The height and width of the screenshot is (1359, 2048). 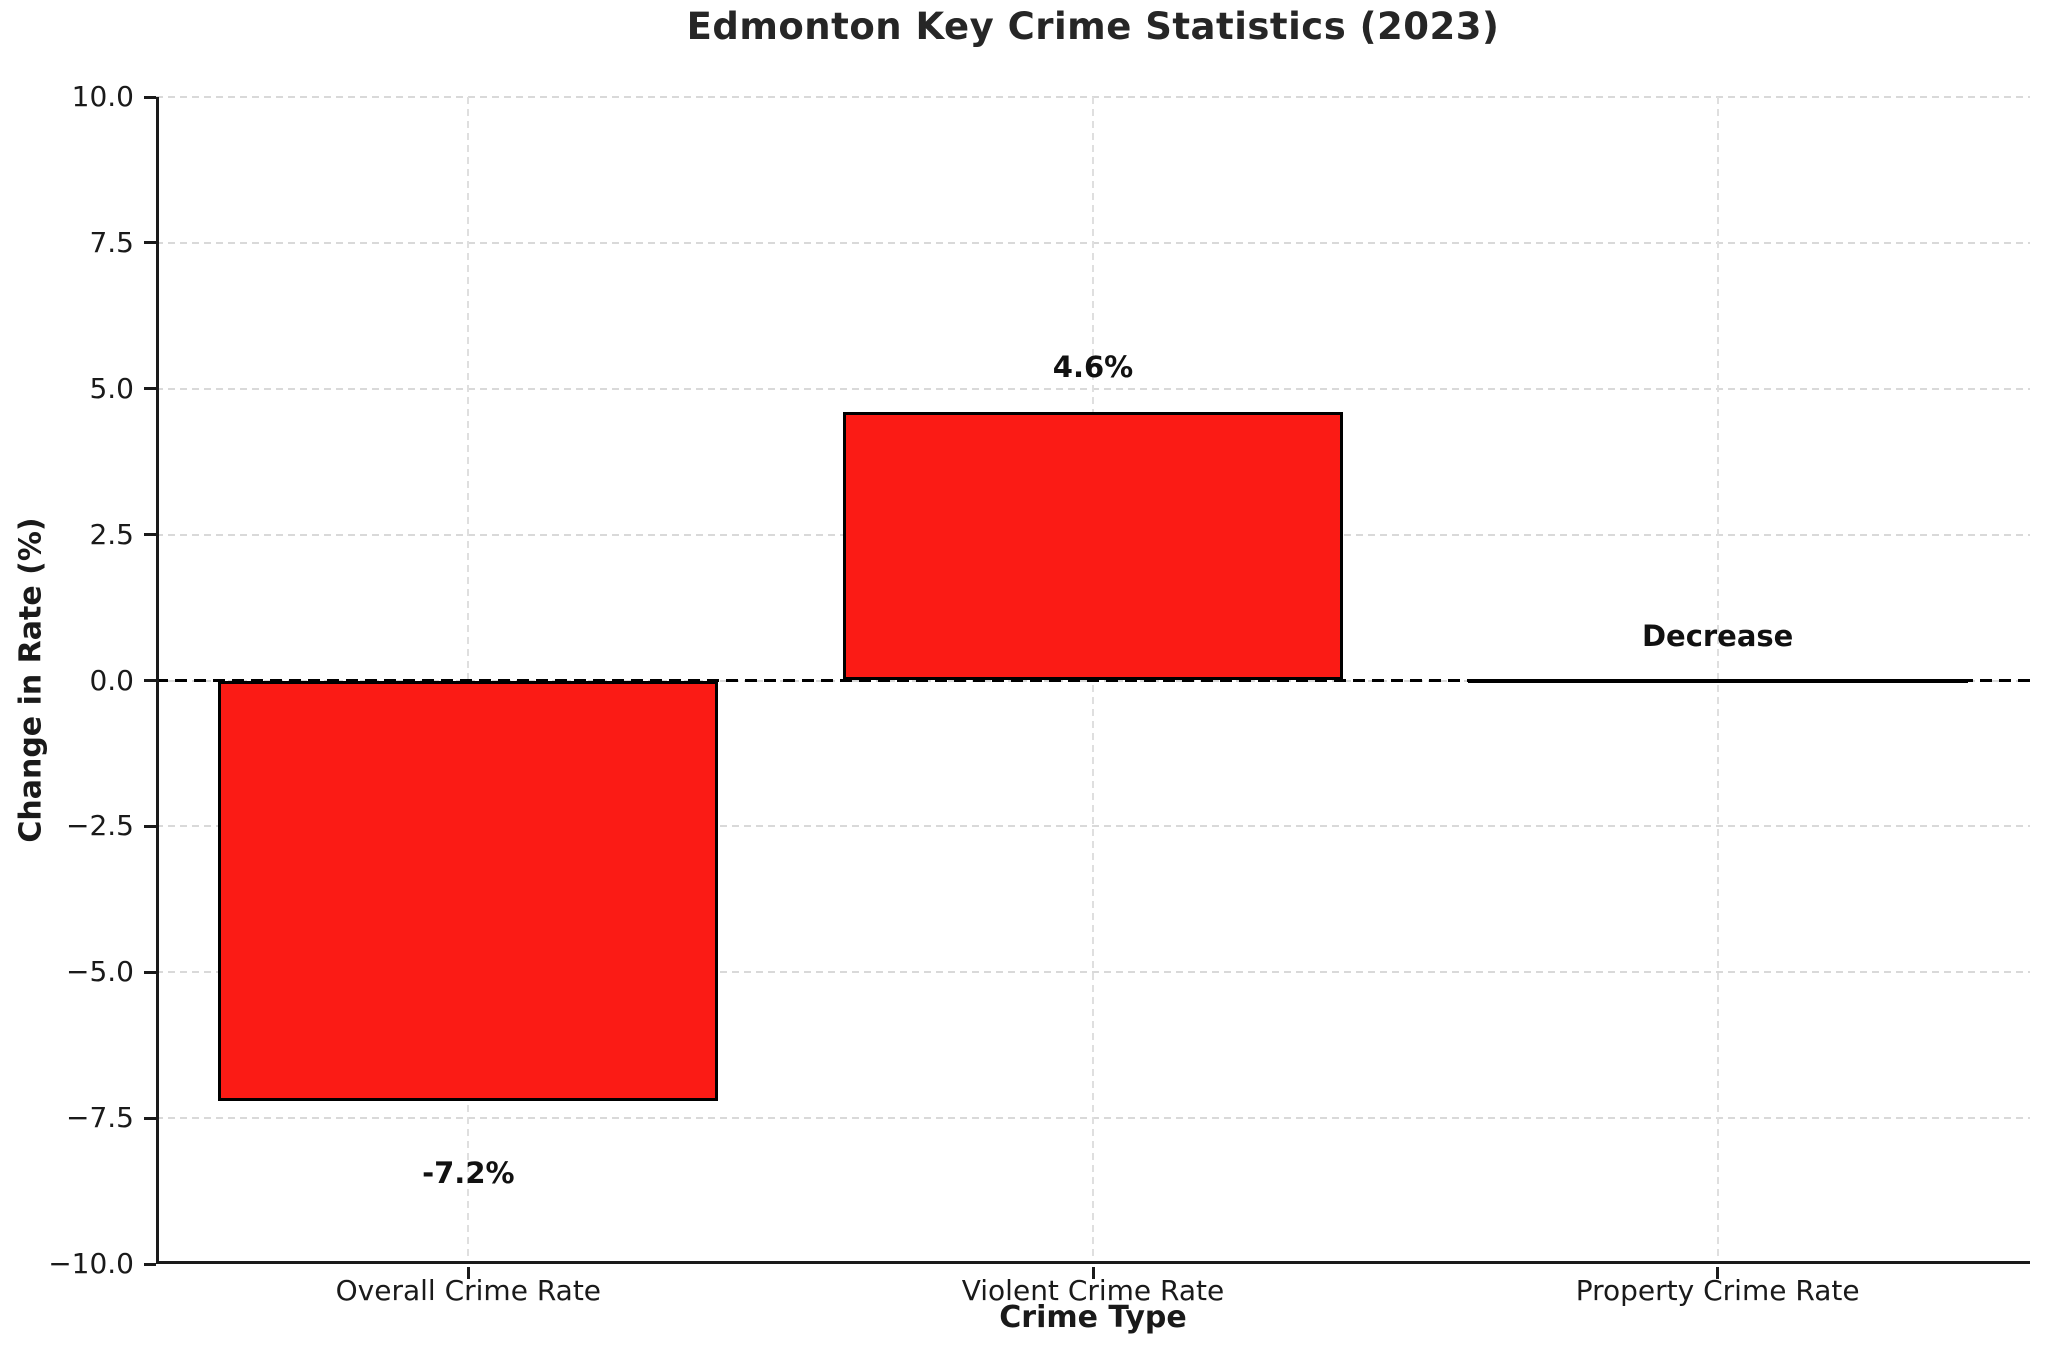 What do you see at coordinates (1093, 1262) in the screenshot?
I see `x-axis-spine` at bounding box center [1093, 1262].